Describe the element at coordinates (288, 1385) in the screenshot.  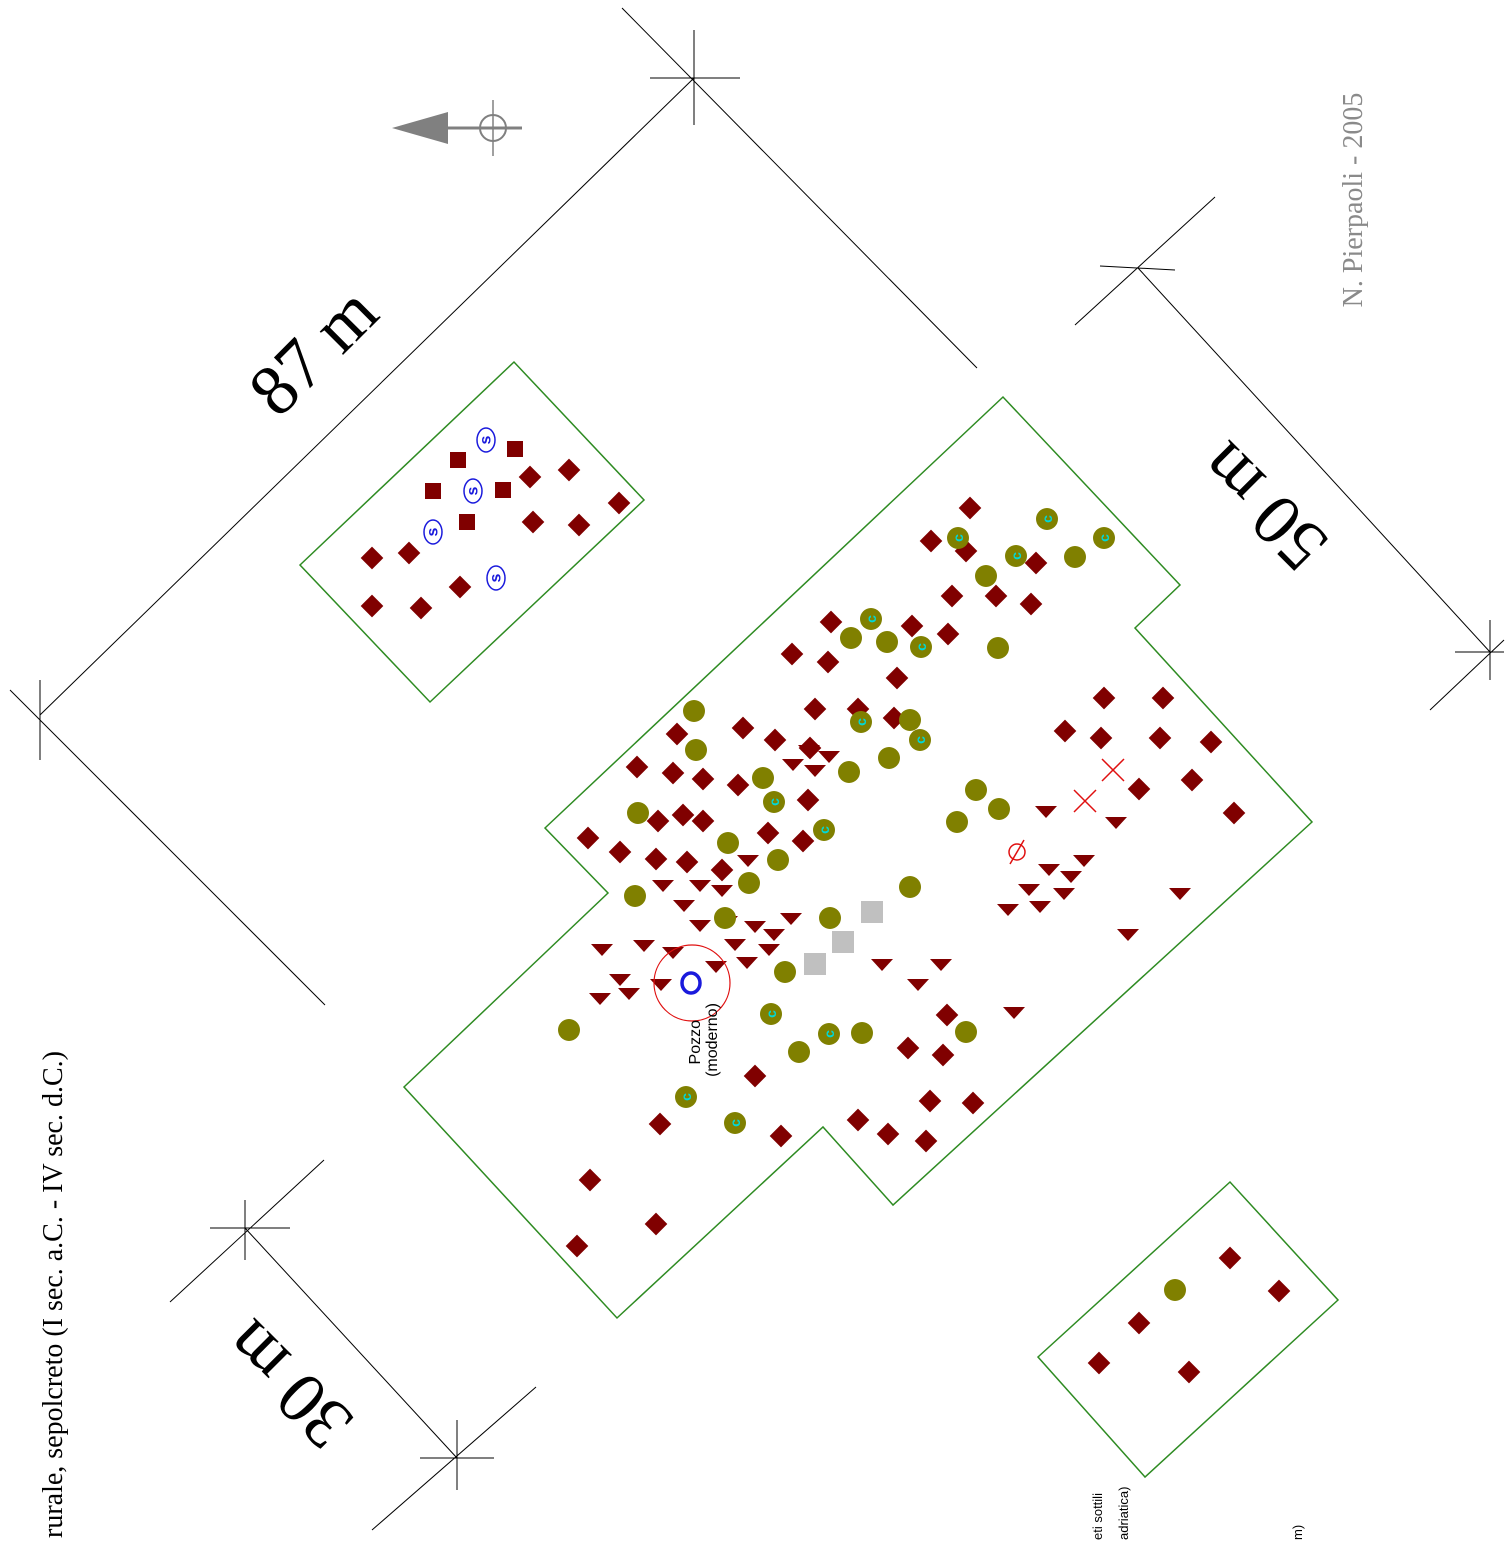
I see `svg-text: 30 m` at that location.